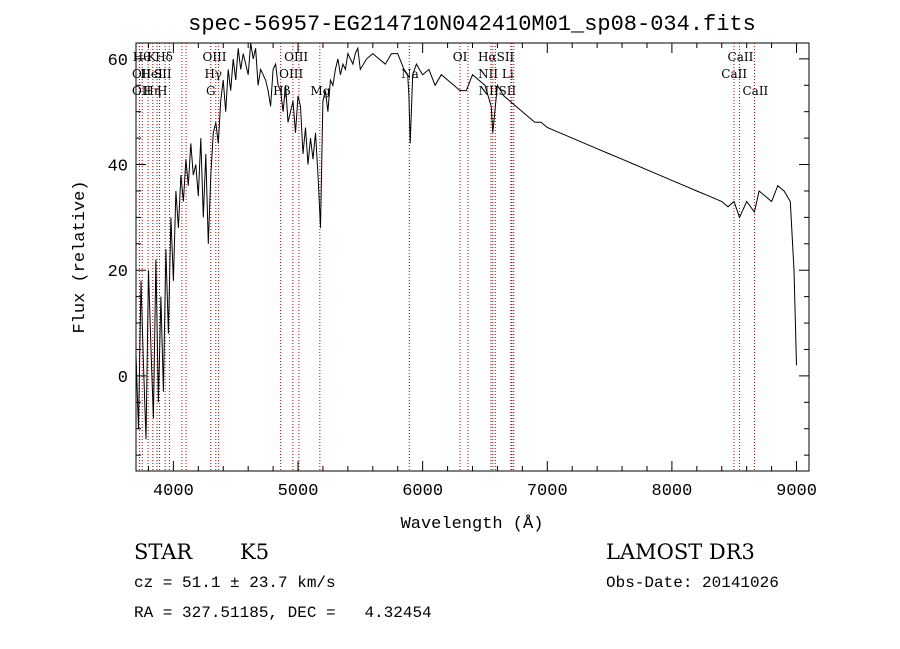  Describe the element at coordinates (213, 74) in the screenshot. I see `line-annotation: Hγ` at that location.